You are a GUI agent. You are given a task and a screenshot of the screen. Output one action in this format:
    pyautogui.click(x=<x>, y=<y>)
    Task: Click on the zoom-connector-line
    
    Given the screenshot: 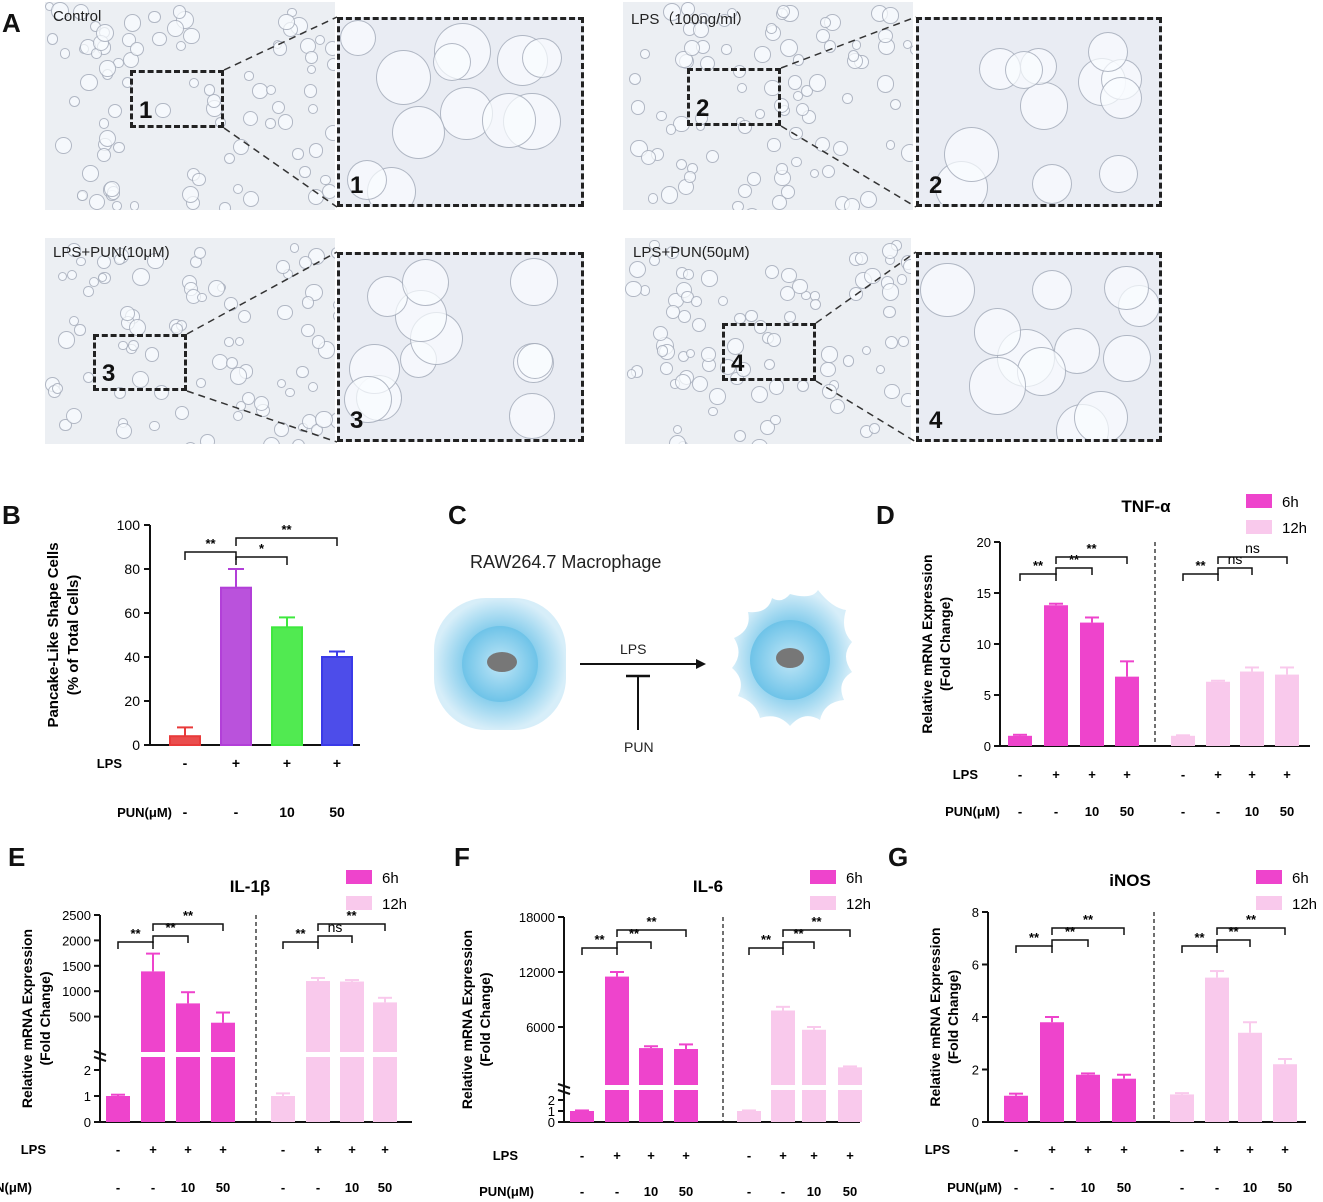 What is the action you would take?
    pyautogui.click(x=866, y=411)
    